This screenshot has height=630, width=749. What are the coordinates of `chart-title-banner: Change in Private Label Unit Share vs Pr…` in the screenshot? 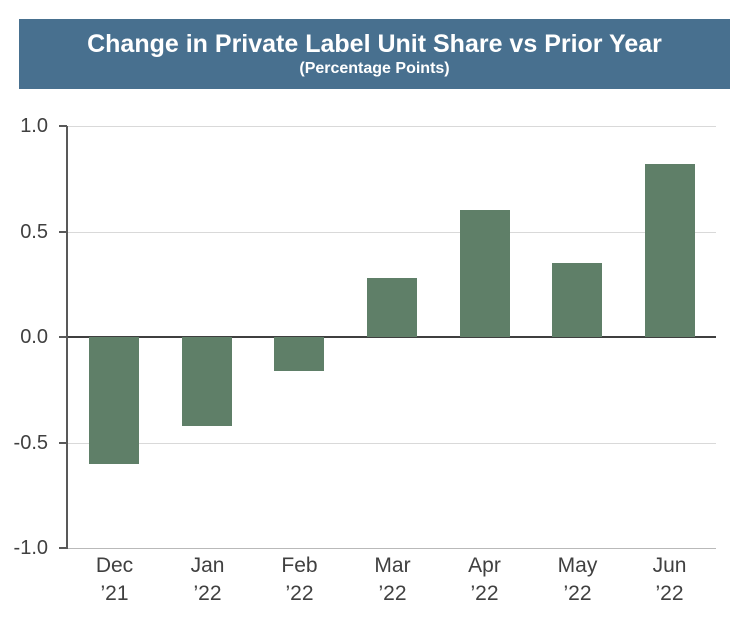 It's located at (374, 54).